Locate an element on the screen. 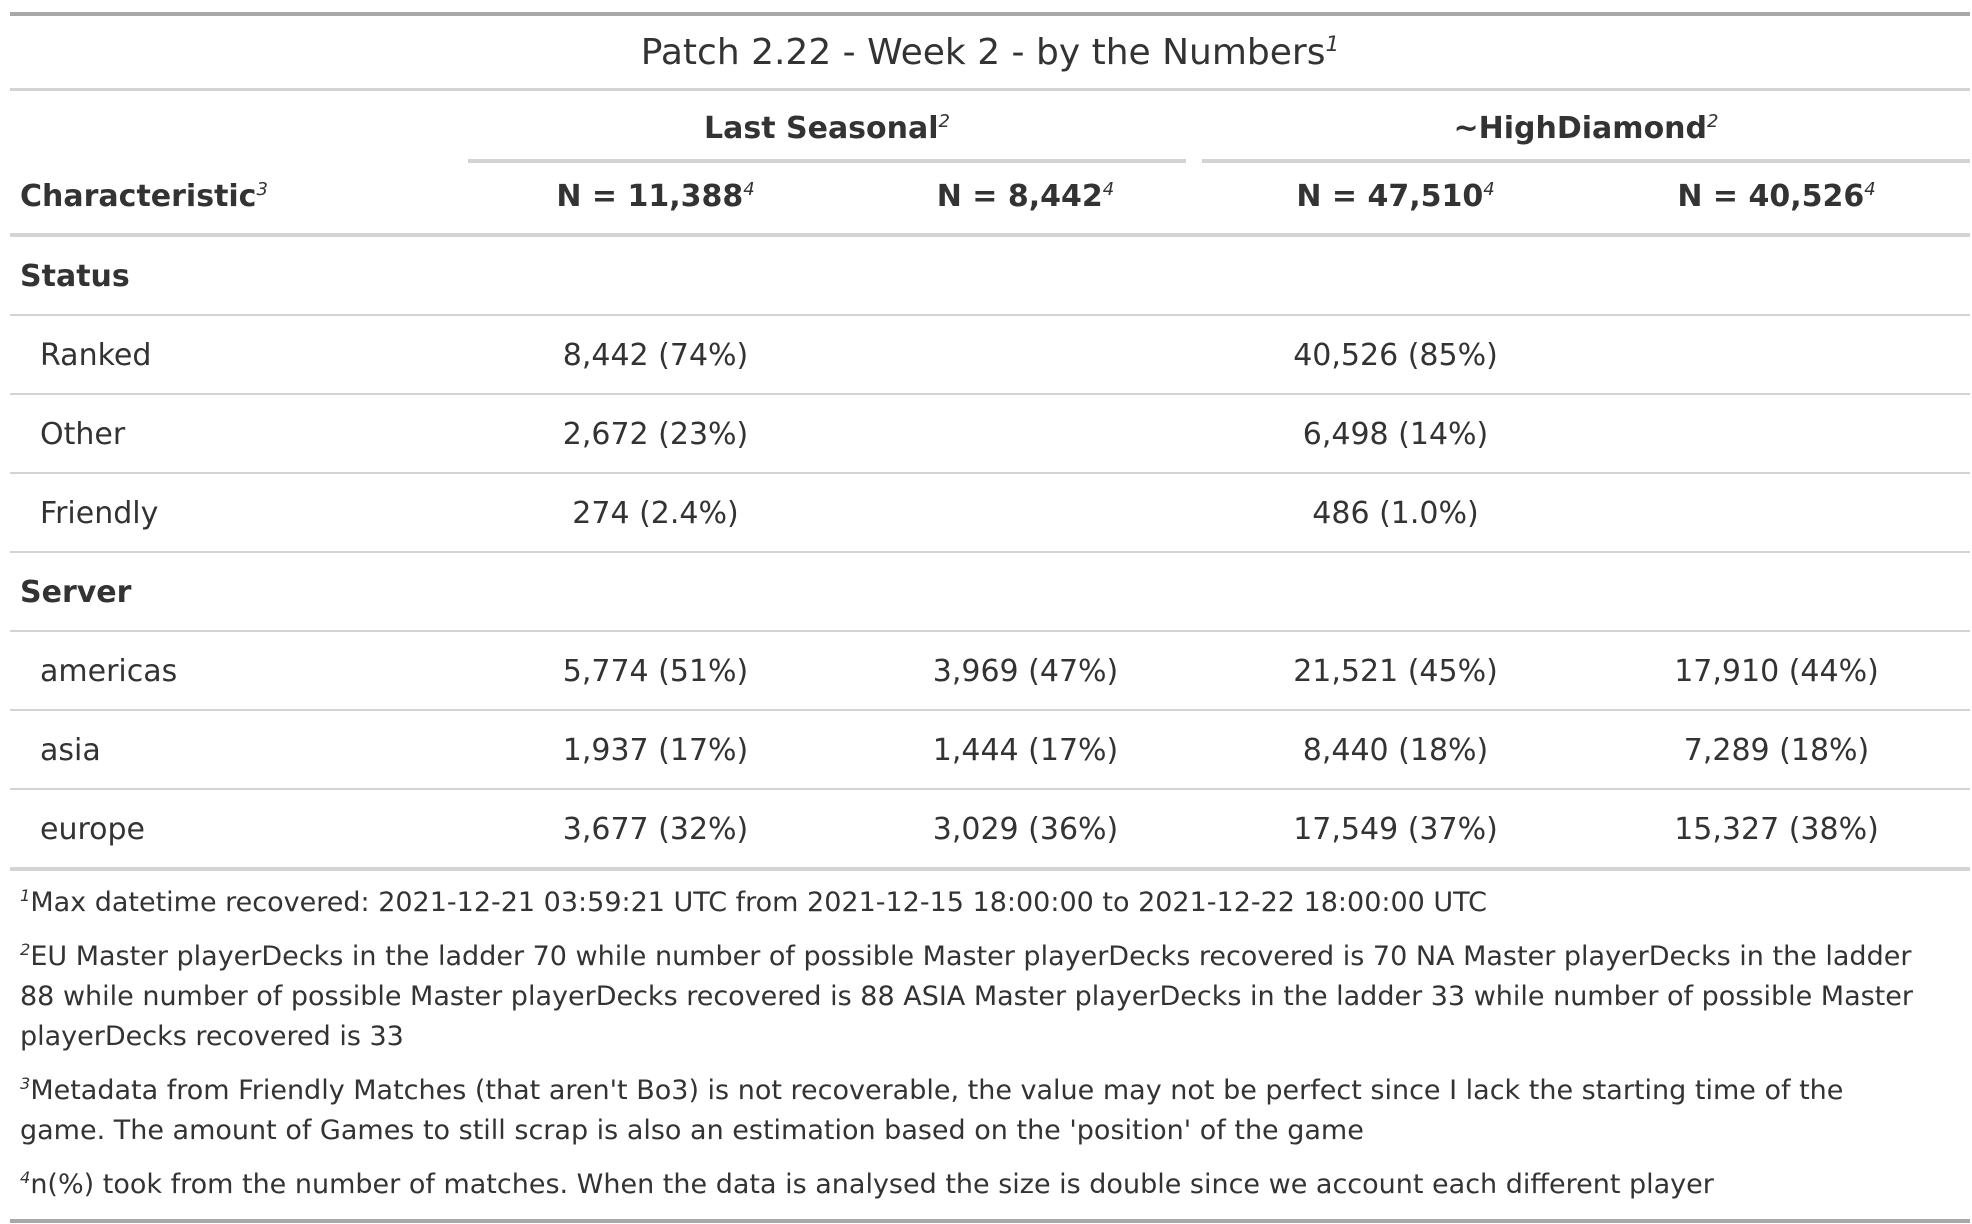  column-header-characteristic: Characteristic3 is located at coordinates (239, 197).